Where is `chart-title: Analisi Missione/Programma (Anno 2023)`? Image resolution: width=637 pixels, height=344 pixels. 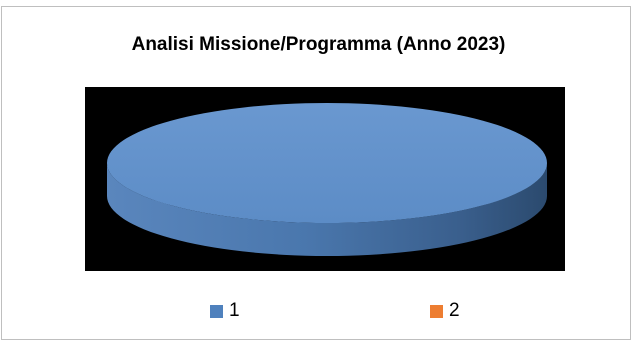
chart-title: Analisi Missione/Programma (Anno 2023) is located at coordinates (318, 44).